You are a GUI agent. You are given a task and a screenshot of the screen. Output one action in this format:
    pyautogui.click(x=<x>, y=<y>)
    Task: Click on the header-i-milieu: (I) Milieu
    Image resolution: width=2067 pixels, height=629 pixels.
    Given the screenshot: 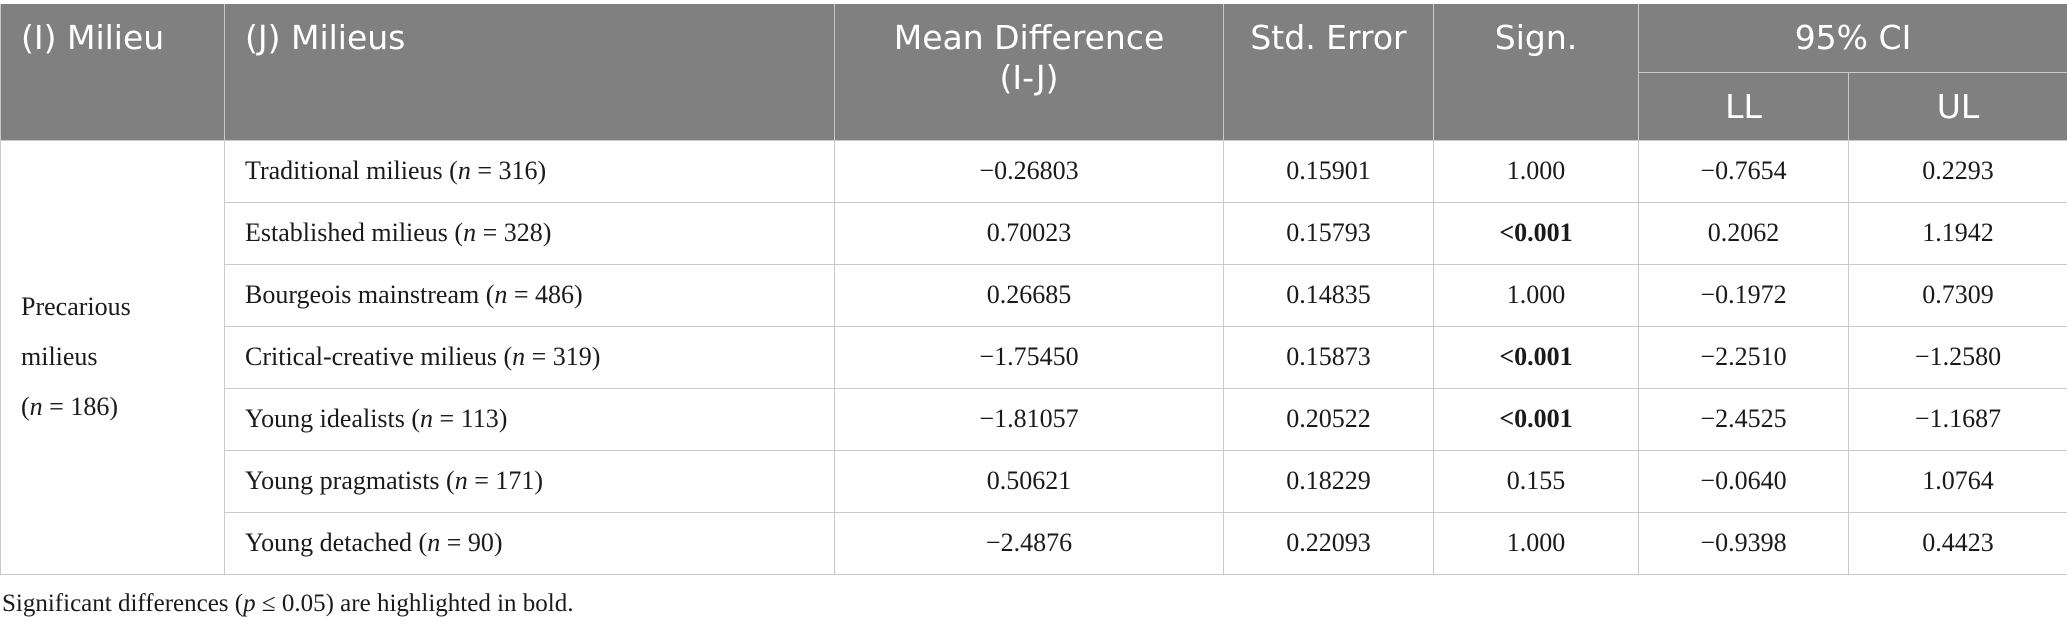 What is the action you would take?
    pyautogui.click(x=112, y=72)
    